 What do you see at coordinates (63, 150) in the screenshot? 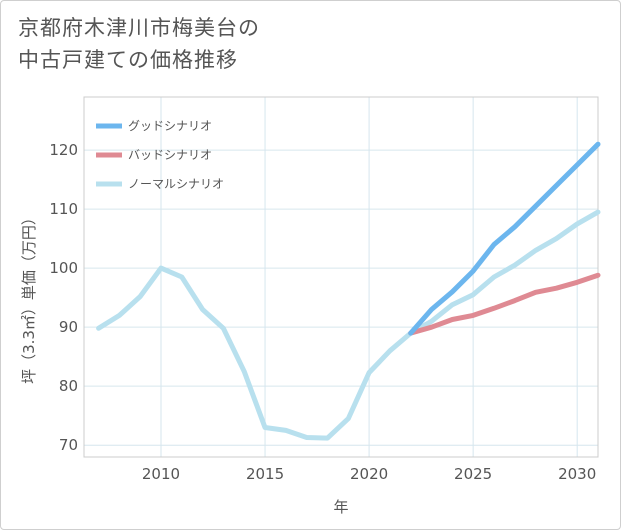
I see `y-tick-label: 120` at bounding box center [63, 150].